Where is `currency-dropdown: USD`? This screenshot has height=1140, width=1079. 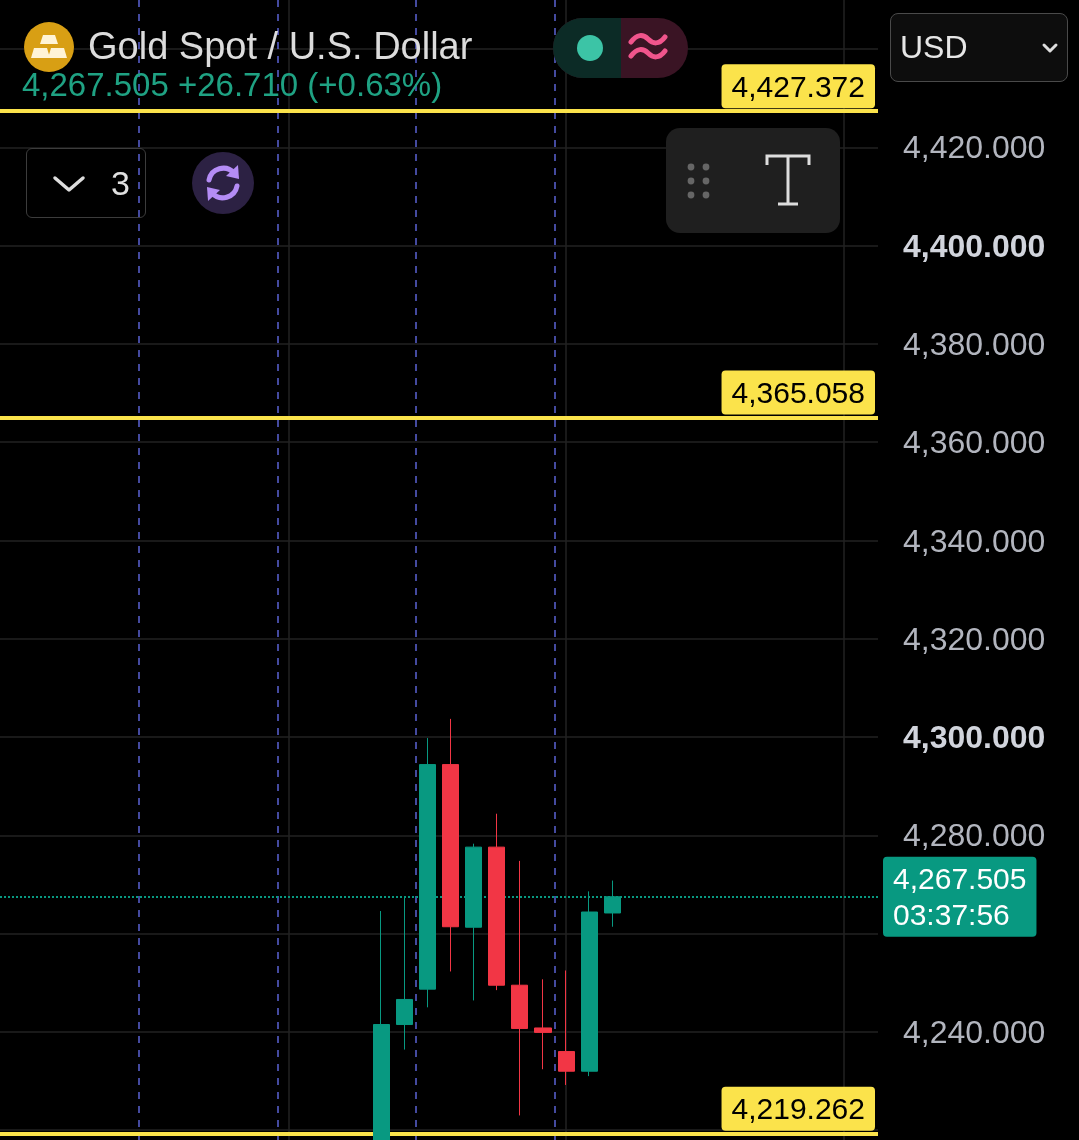
currency-dropdown: USD is located at coordinates (979, 47).